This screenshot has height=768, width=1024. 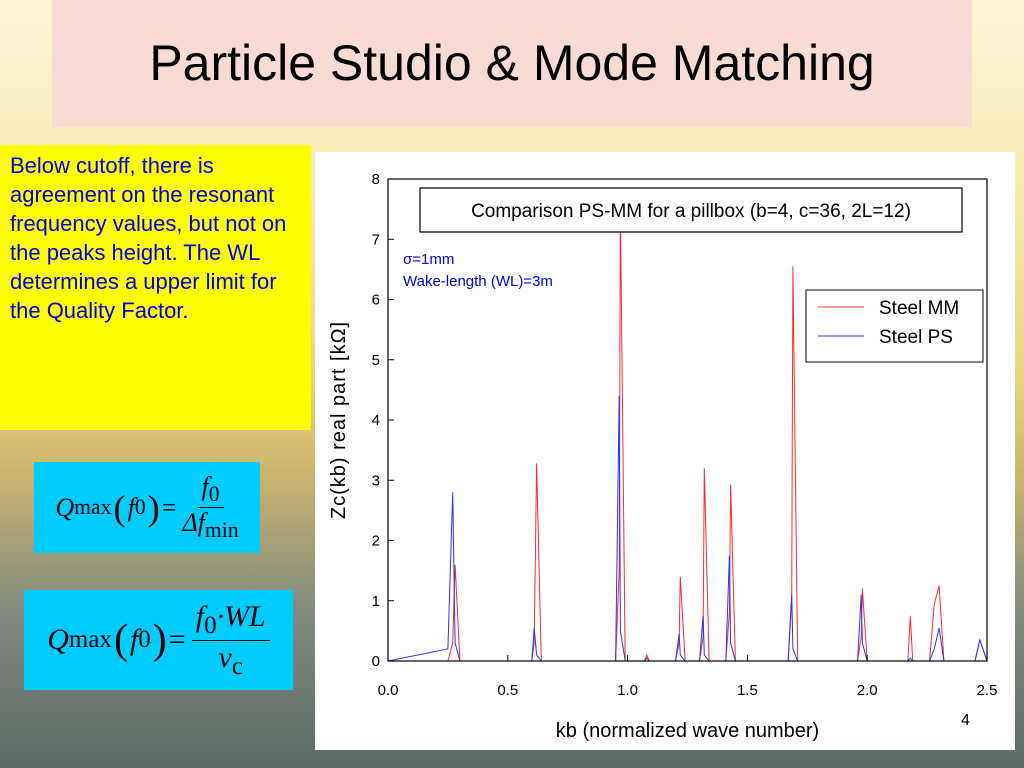 I want to click on slide-title: Particle Studio & Mode Matching, so click(x=512, y=63).